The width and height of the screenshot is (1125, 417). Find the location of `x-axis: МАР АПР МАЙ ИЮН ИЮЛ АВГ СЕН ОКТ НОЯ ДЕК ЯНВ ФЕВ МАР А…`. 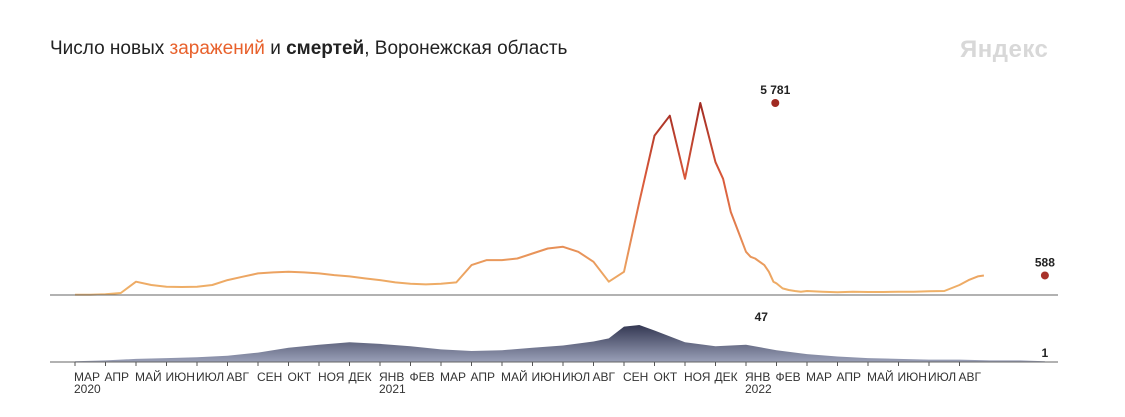

x-axis: МАР АПР МАЙ ИЮН ИЮЛ АВГ СЕН ОКТ НОЯ ДЕК ЯНВ ФЕВ МАР А… is located at coordinates (528, 379).